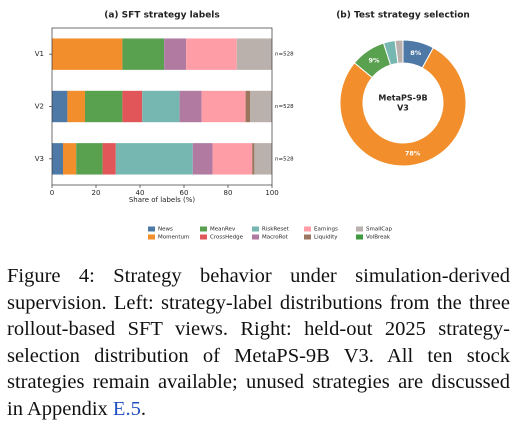  Describe the element at coordinates (326, 238) in the screenshot. I see `legend-label: Liquidity` at that location.